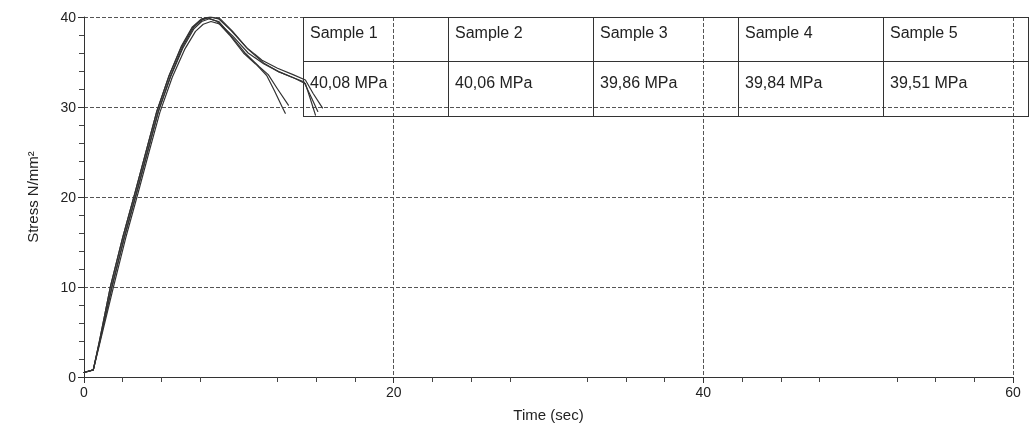 Image resolution: width=1029 pixels, height=437 pixels. I want to click on y-tick-label: 40, so click(68, 17).